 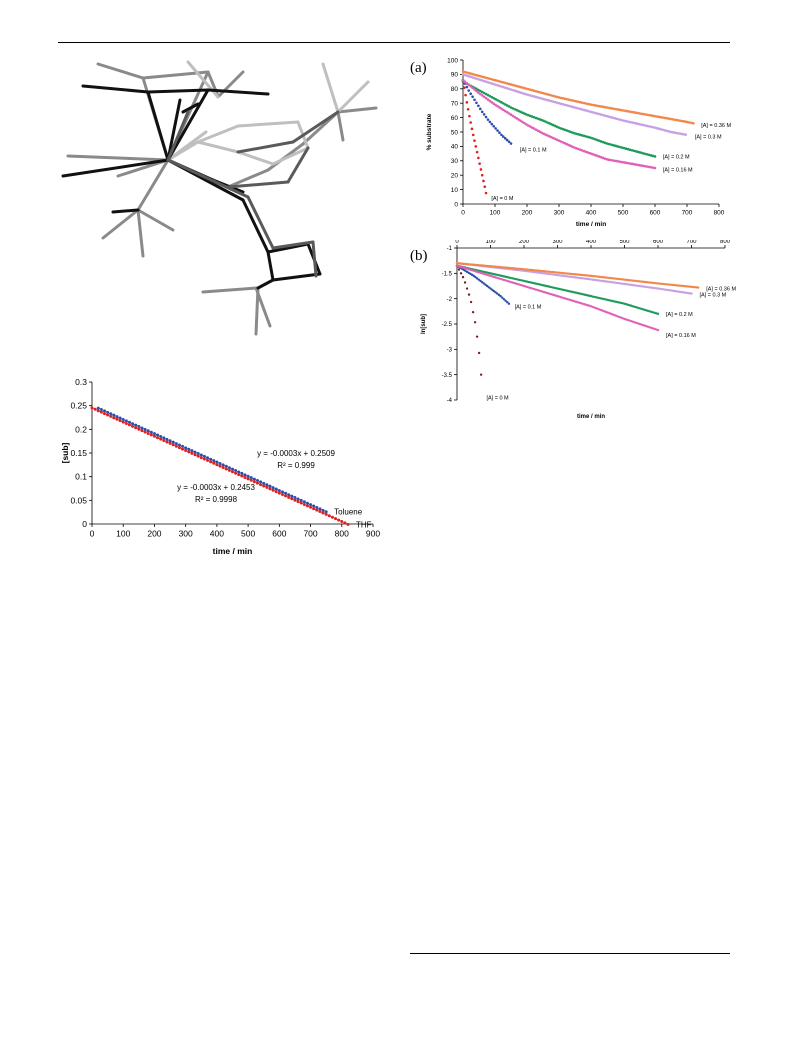 I want to click on x-tick-label: 500, so click(x=623, y=213).